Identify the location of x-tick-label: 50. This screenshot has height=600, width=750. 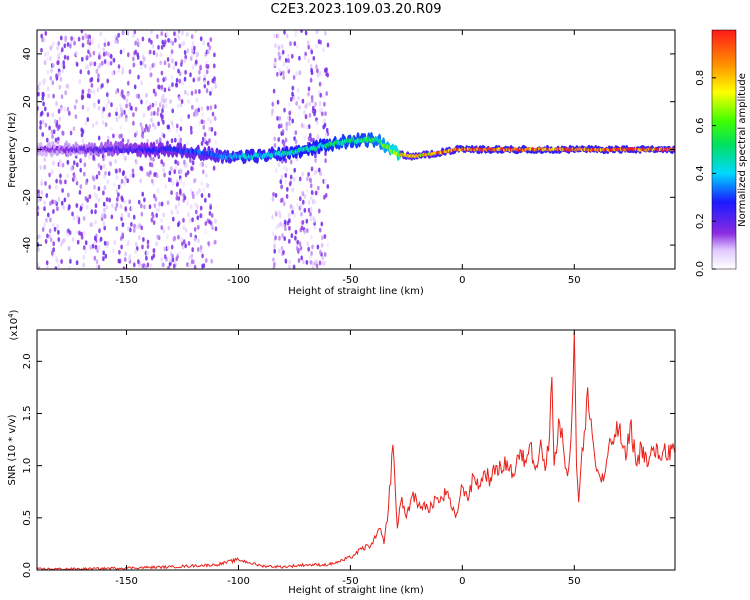
(574, 280).